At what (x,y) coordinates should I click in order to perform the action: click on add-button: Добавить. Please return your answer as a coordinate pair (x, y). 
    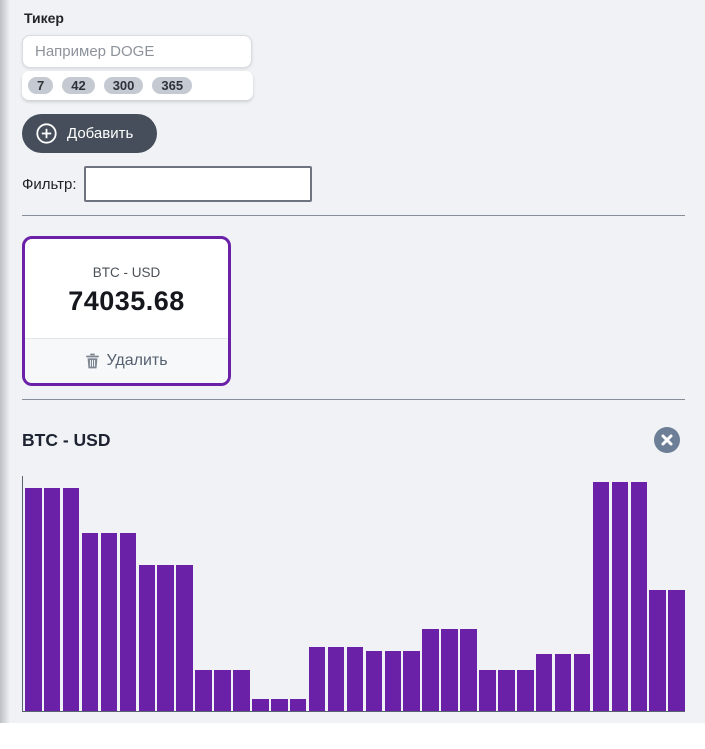
    Looking at the image, I should click on (90, 133).